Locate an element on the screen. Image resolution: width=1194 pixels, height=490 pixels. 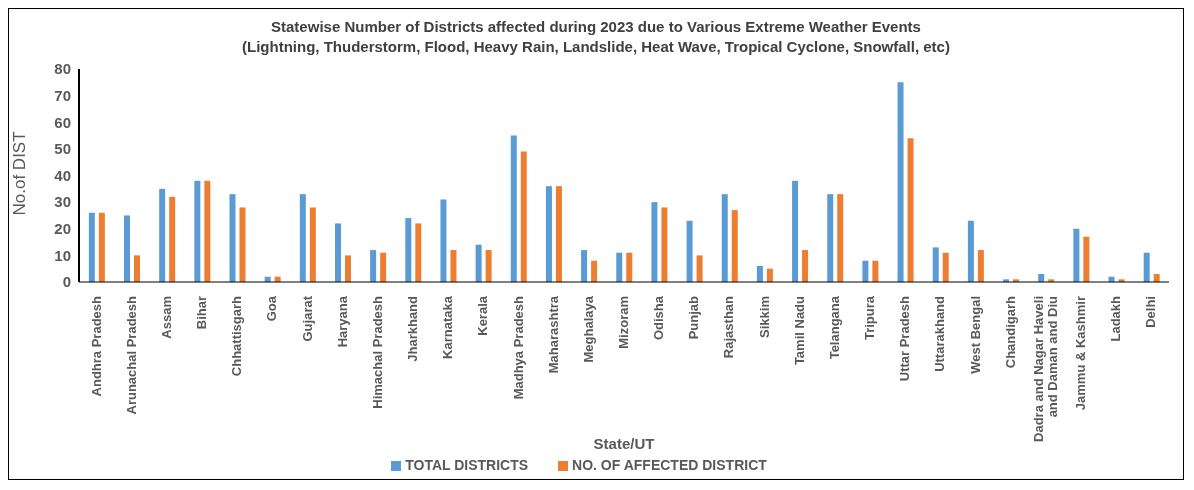
x-tick-label: Madhya Pradesh is located at coordinates (518, 347).